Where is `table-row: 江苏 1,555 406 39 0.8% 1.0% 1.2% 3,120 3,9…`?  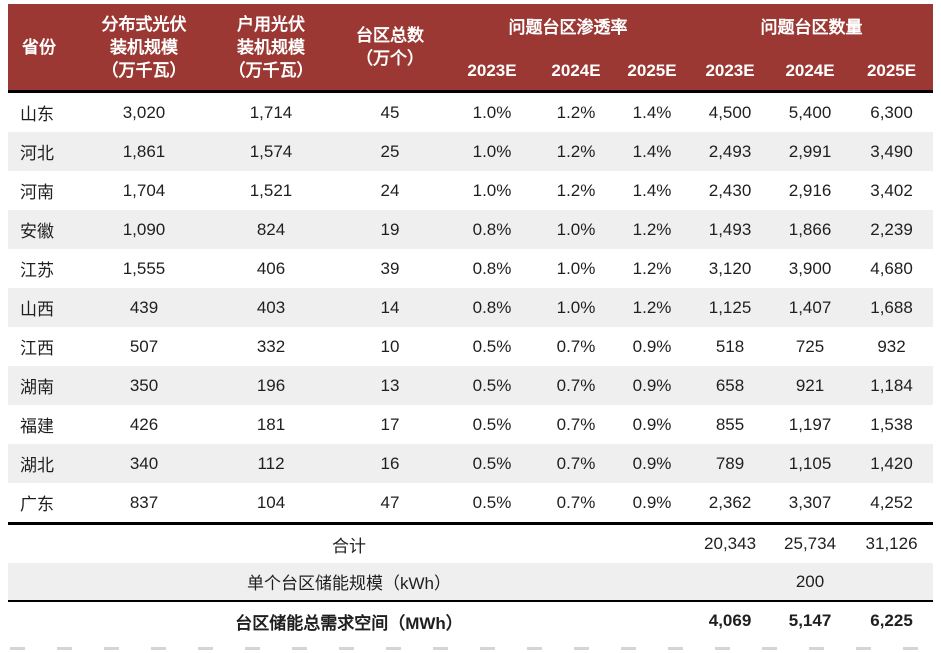 table-row: 江苏 1,555 406 39 0.8% 1.0% 1.2% 3,120 3,9… is located at coordinates (470, 268).